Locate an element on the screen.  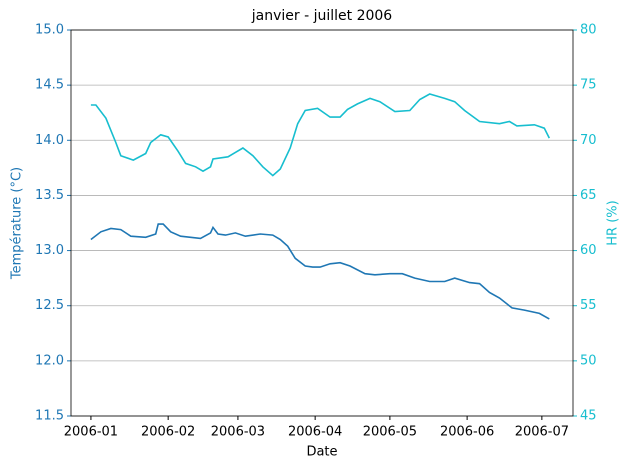
y-tick-label: 13.5 is located at coordinates (49, 195).